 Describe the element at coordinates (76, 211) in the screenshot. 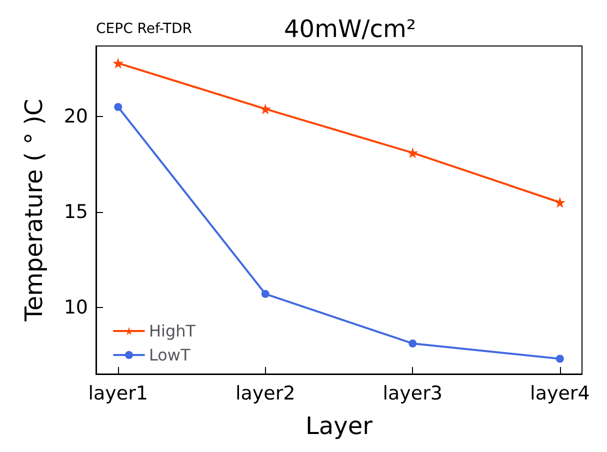

I see `y-tick-label: 15` at that location.